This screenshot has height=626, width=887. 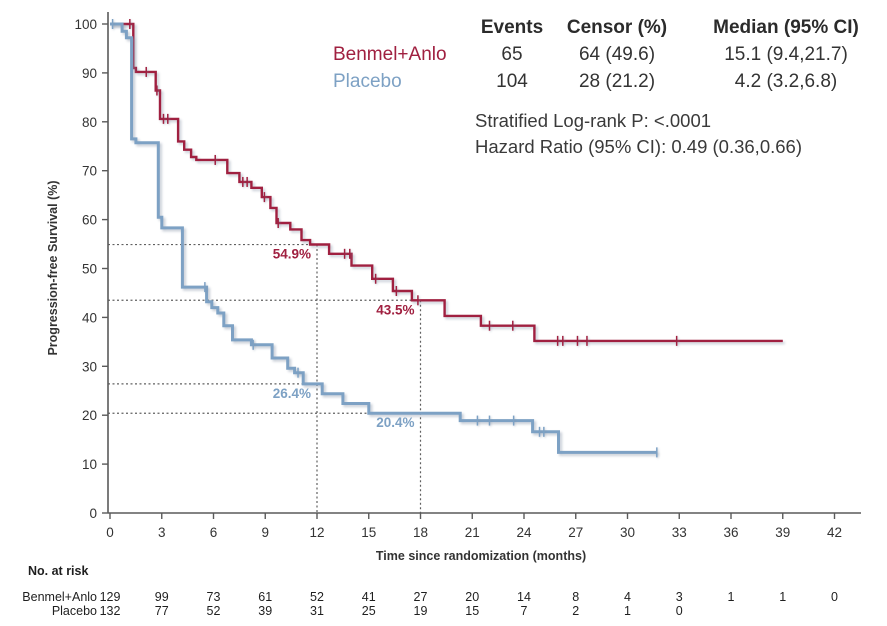 What do you see at coordinates (627, 532) in the screenshot?
I see `x-tick-label: 30` at bounding box center [627, 532].